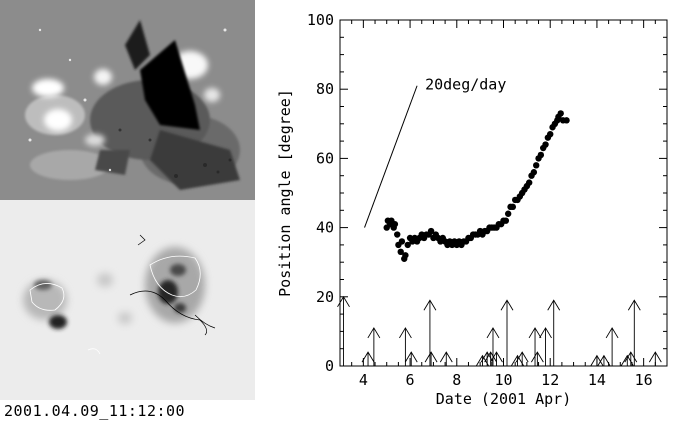 The image size is (680, 425). Describe the element at coordinates (285, 193) in the screenshot. I see `y-axis-label: Position angle [degree]` at that location.